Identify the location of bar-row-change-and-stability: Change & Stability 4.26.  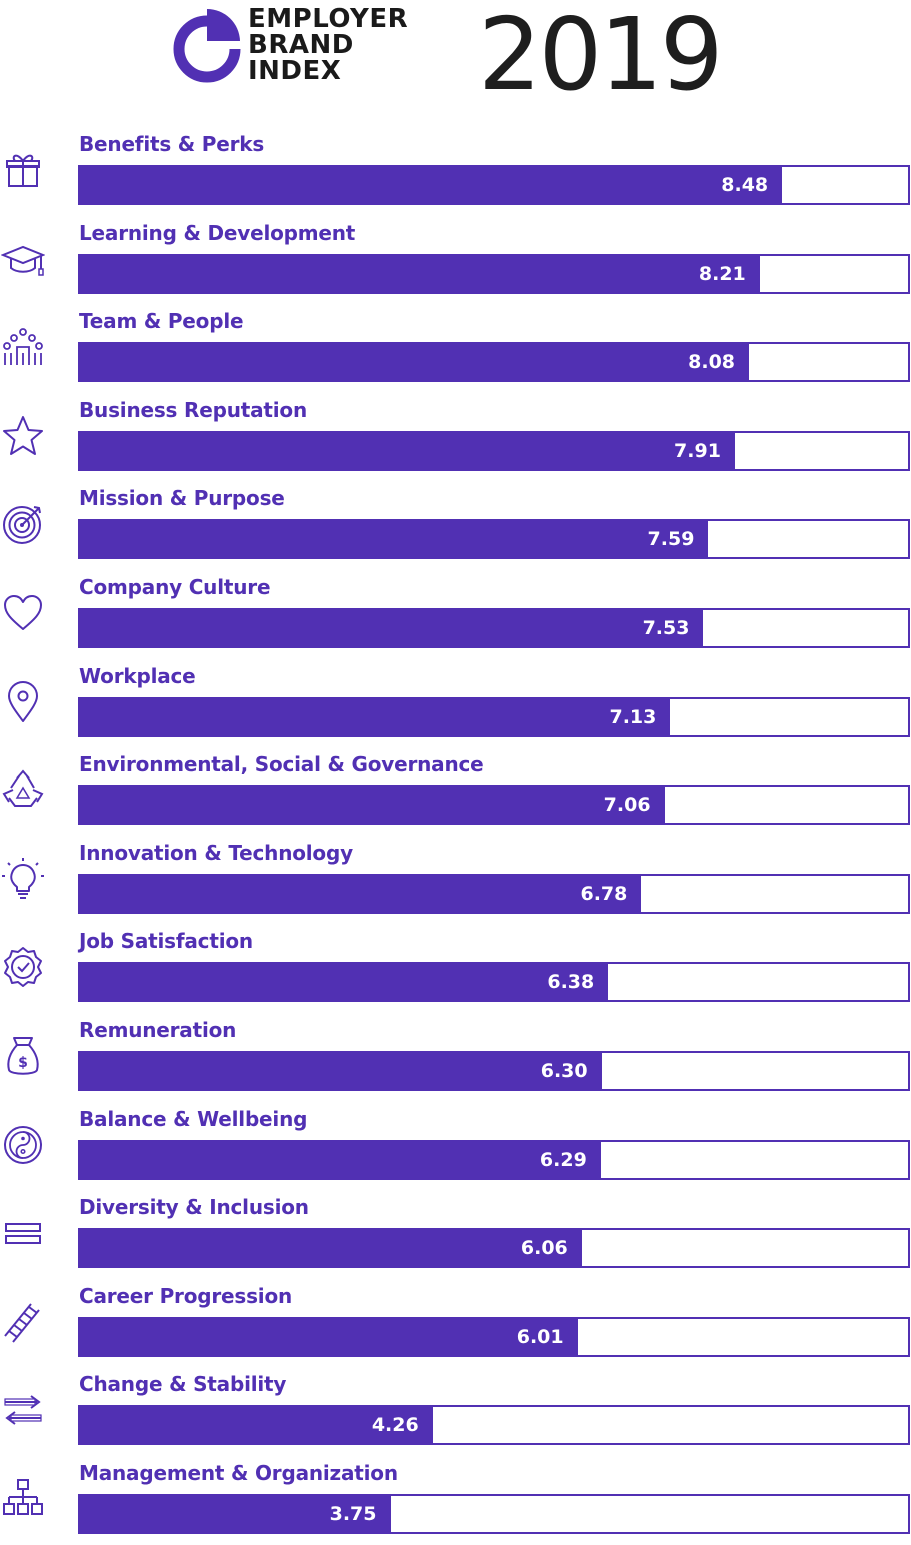
(455, 1412).